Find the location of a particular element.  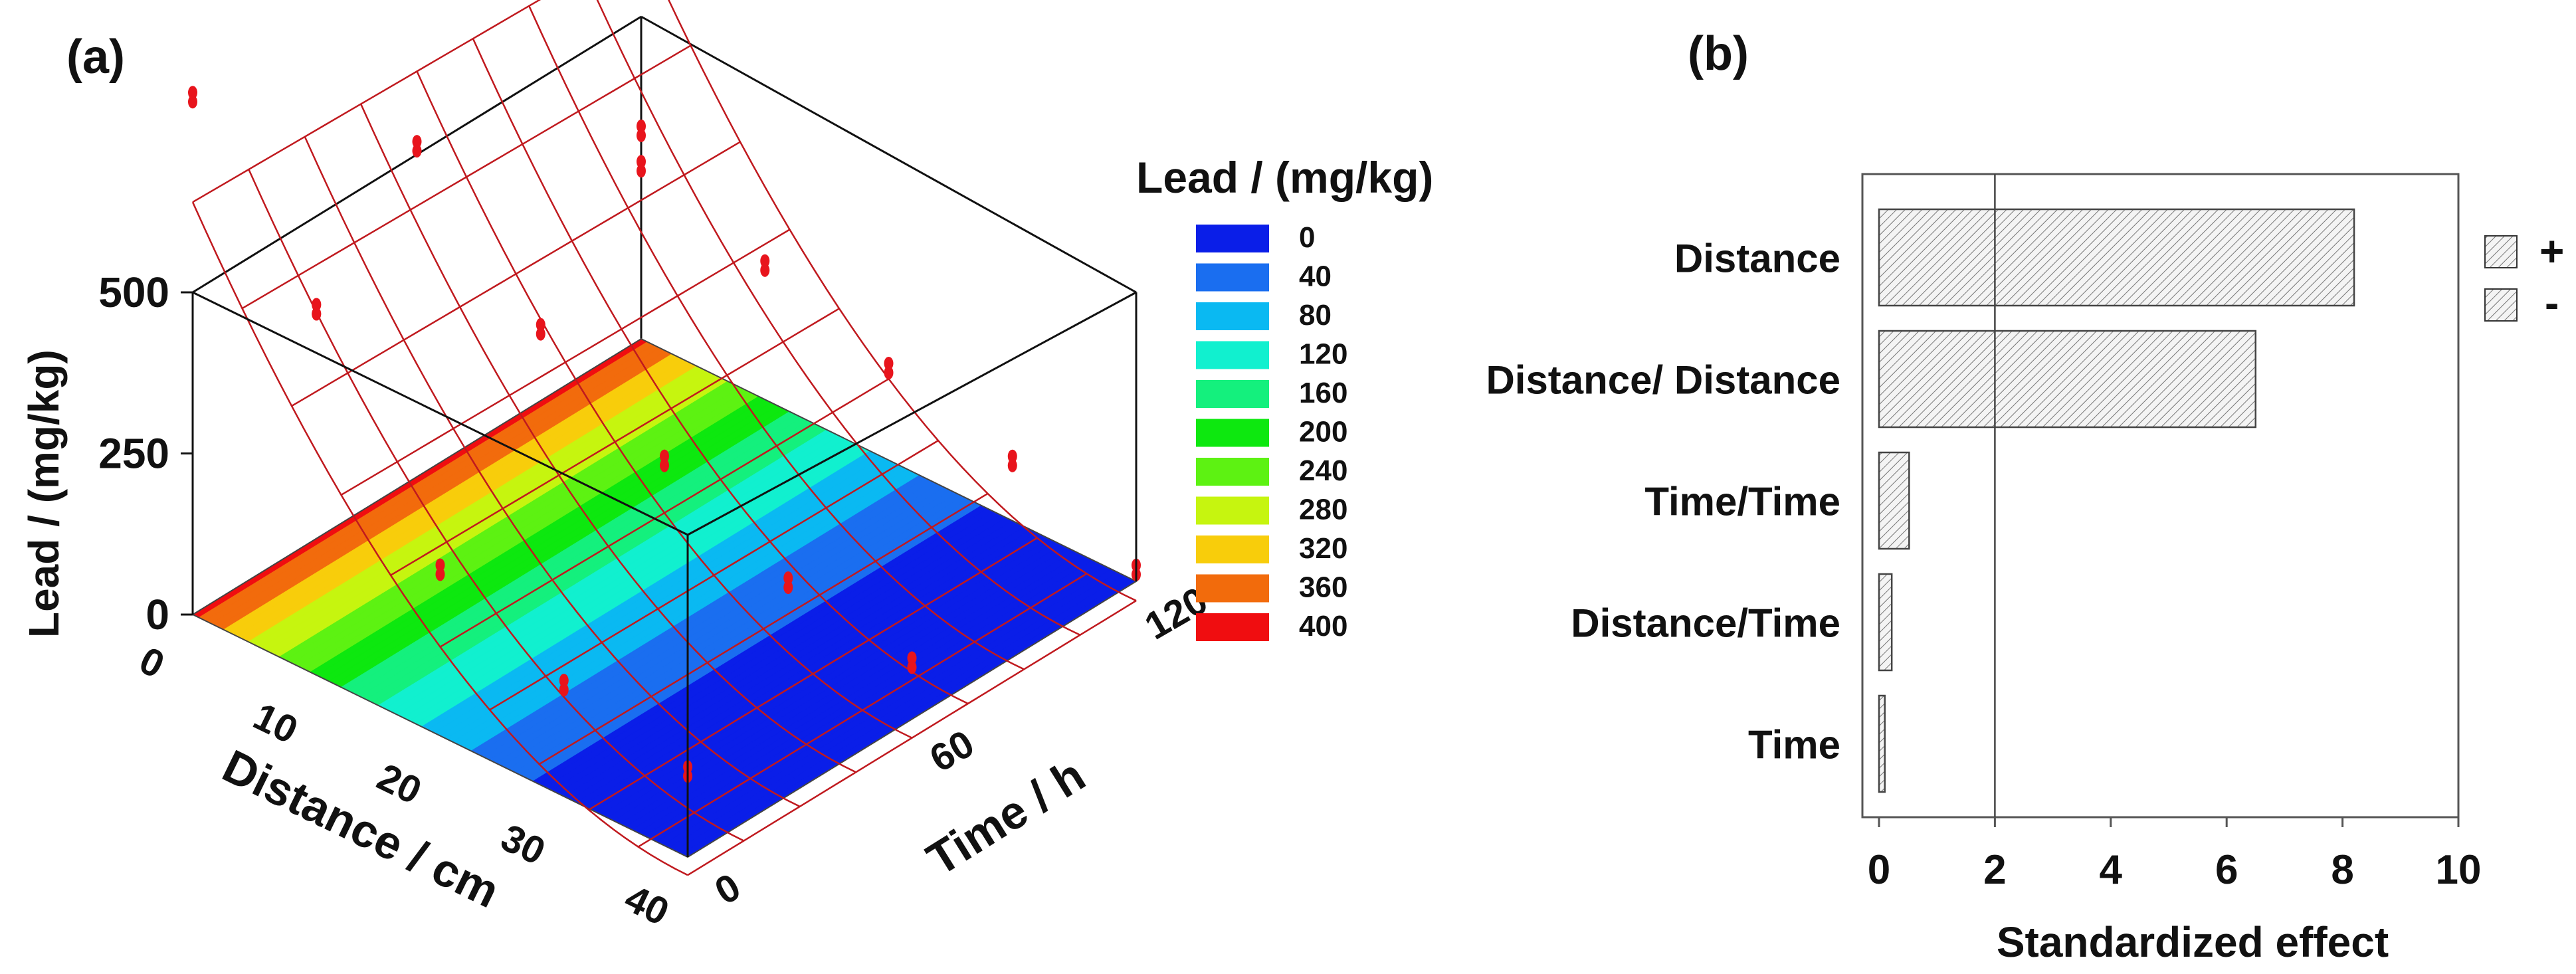

legend-title: Lead / (mg/kg) is located at coordinates (1284, 177).